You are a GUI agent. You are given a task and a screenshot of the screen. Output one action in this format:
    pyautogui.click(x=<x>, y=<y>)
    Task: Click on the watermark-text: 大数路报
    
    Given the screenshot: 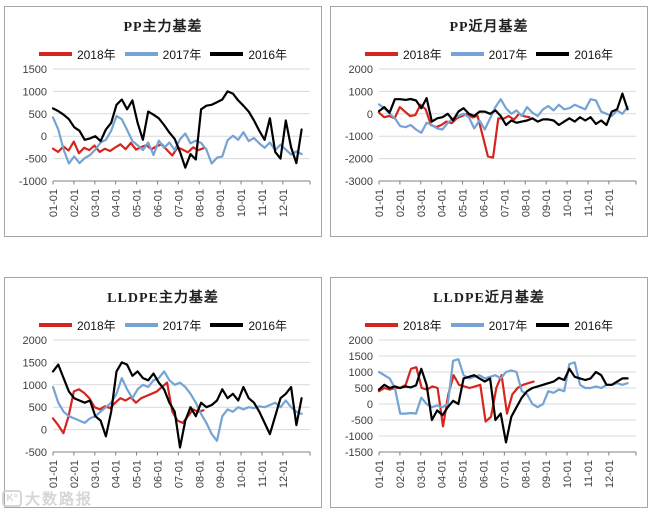 What is the action you would take?
    pyautogui.click(x=59, y=499)
    